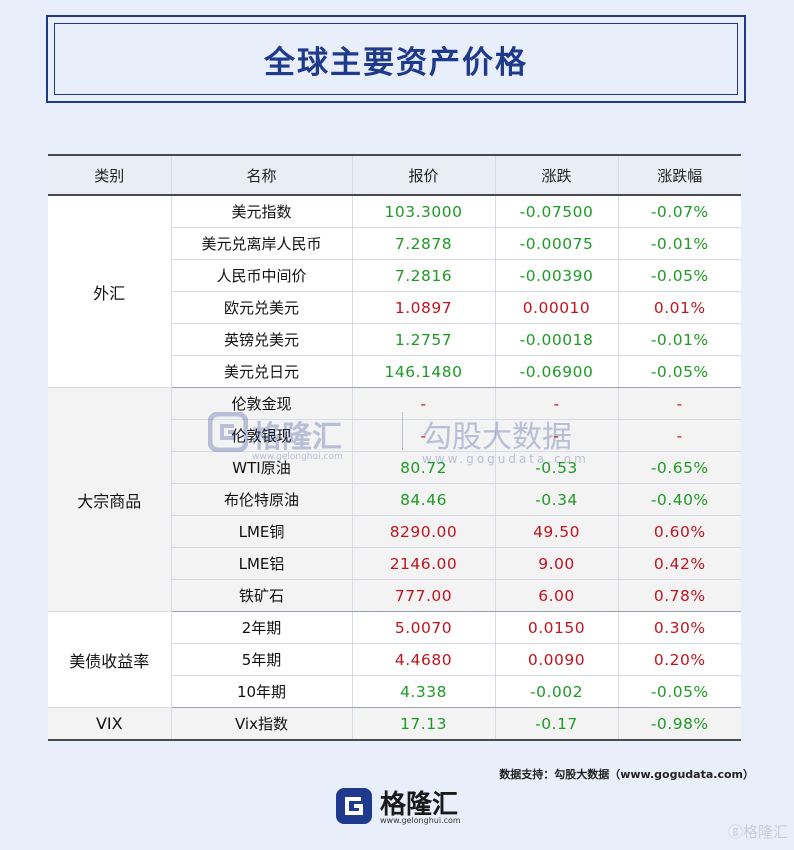 Image resolution: width=794 pixels, height=850 pixels. What do you see at coordinates (424, 175) in the screenshot?
I see `header-price: 报价` at bounding box center [424, 175].